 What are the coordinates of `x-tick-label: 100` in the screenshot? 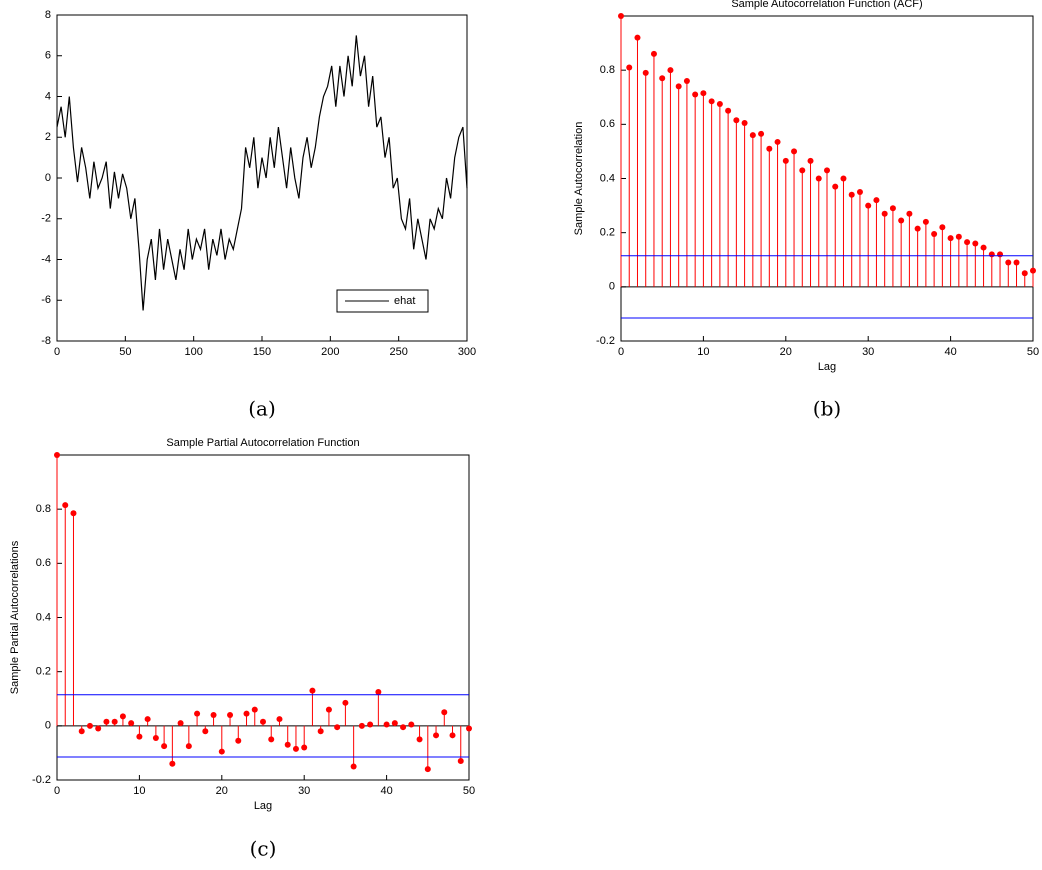 It's located at (193, 352).